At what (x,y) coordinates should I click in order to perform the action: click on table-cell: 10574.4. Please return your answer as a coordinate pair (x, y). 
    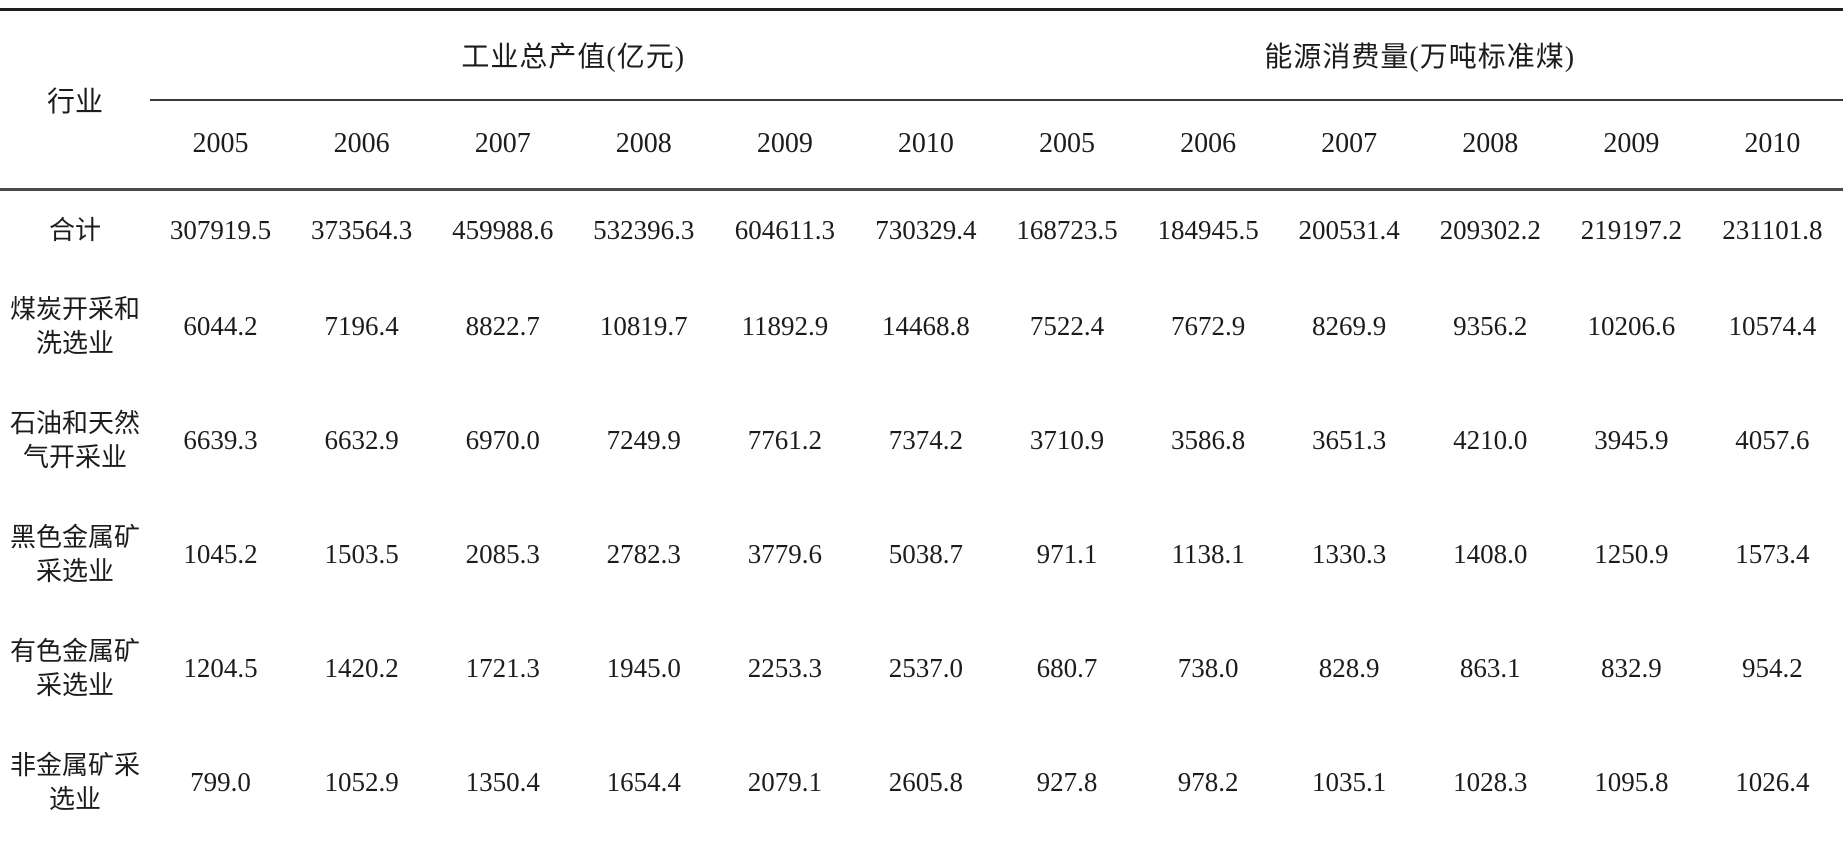
    Looking at the image, I should click on (1772, 326).